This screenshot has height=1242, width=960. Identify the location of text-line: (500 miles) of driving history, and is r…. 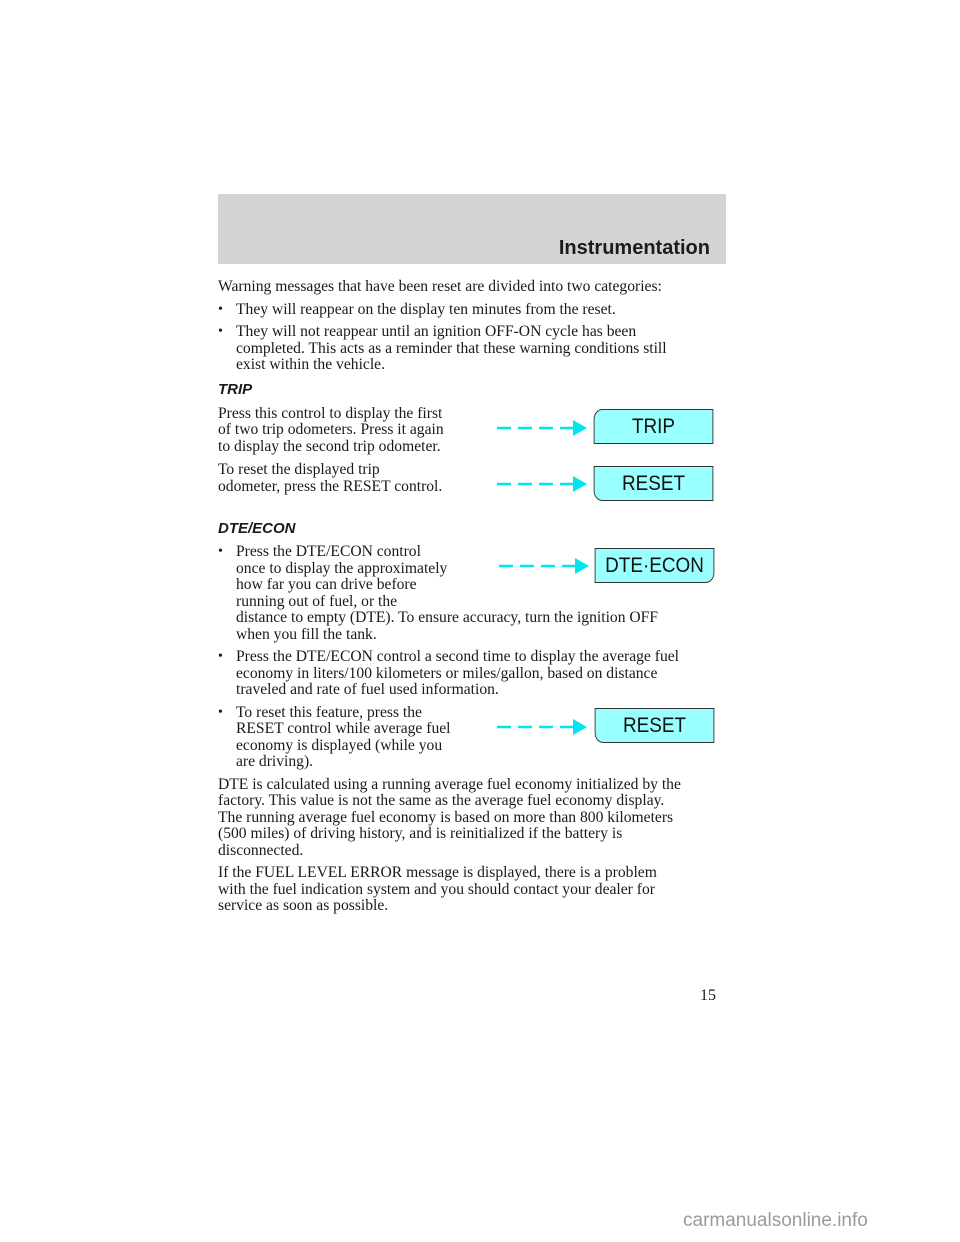
(420, 833).